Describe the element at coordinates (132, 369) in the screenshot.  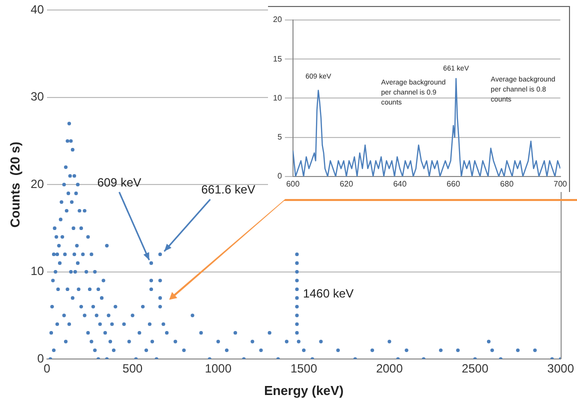
I see `x-tick-label: 500` at that location.